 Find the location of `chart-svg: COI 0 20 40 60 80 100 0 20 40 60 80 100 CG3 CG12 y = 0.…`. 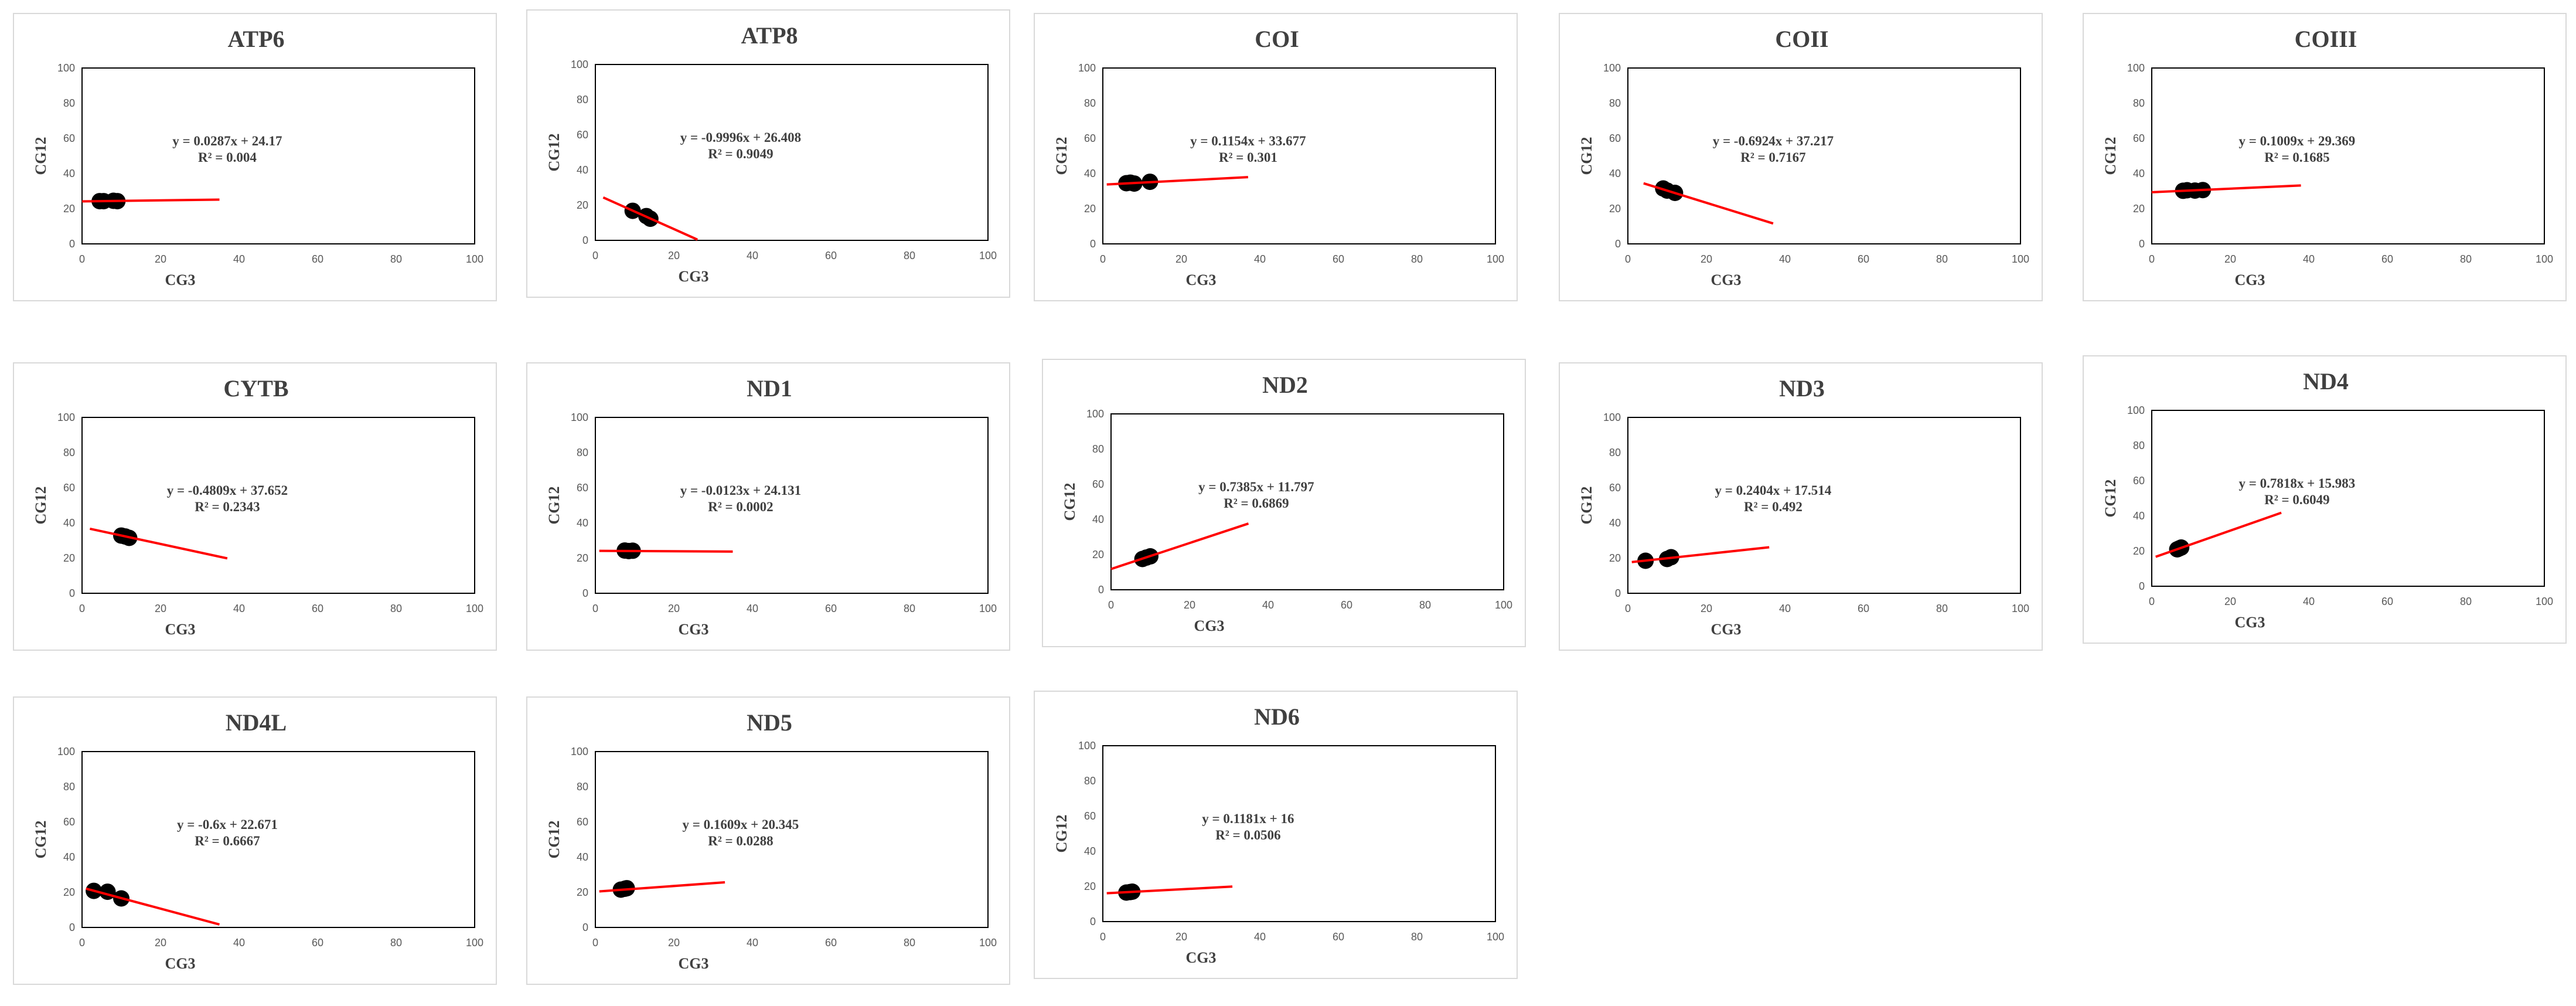

chart-svg: COI 0 20 40 60 80 100 0 20 40 60 80 100 CG3 CG12 y = 0.… is located at coordinates (1278, 157).